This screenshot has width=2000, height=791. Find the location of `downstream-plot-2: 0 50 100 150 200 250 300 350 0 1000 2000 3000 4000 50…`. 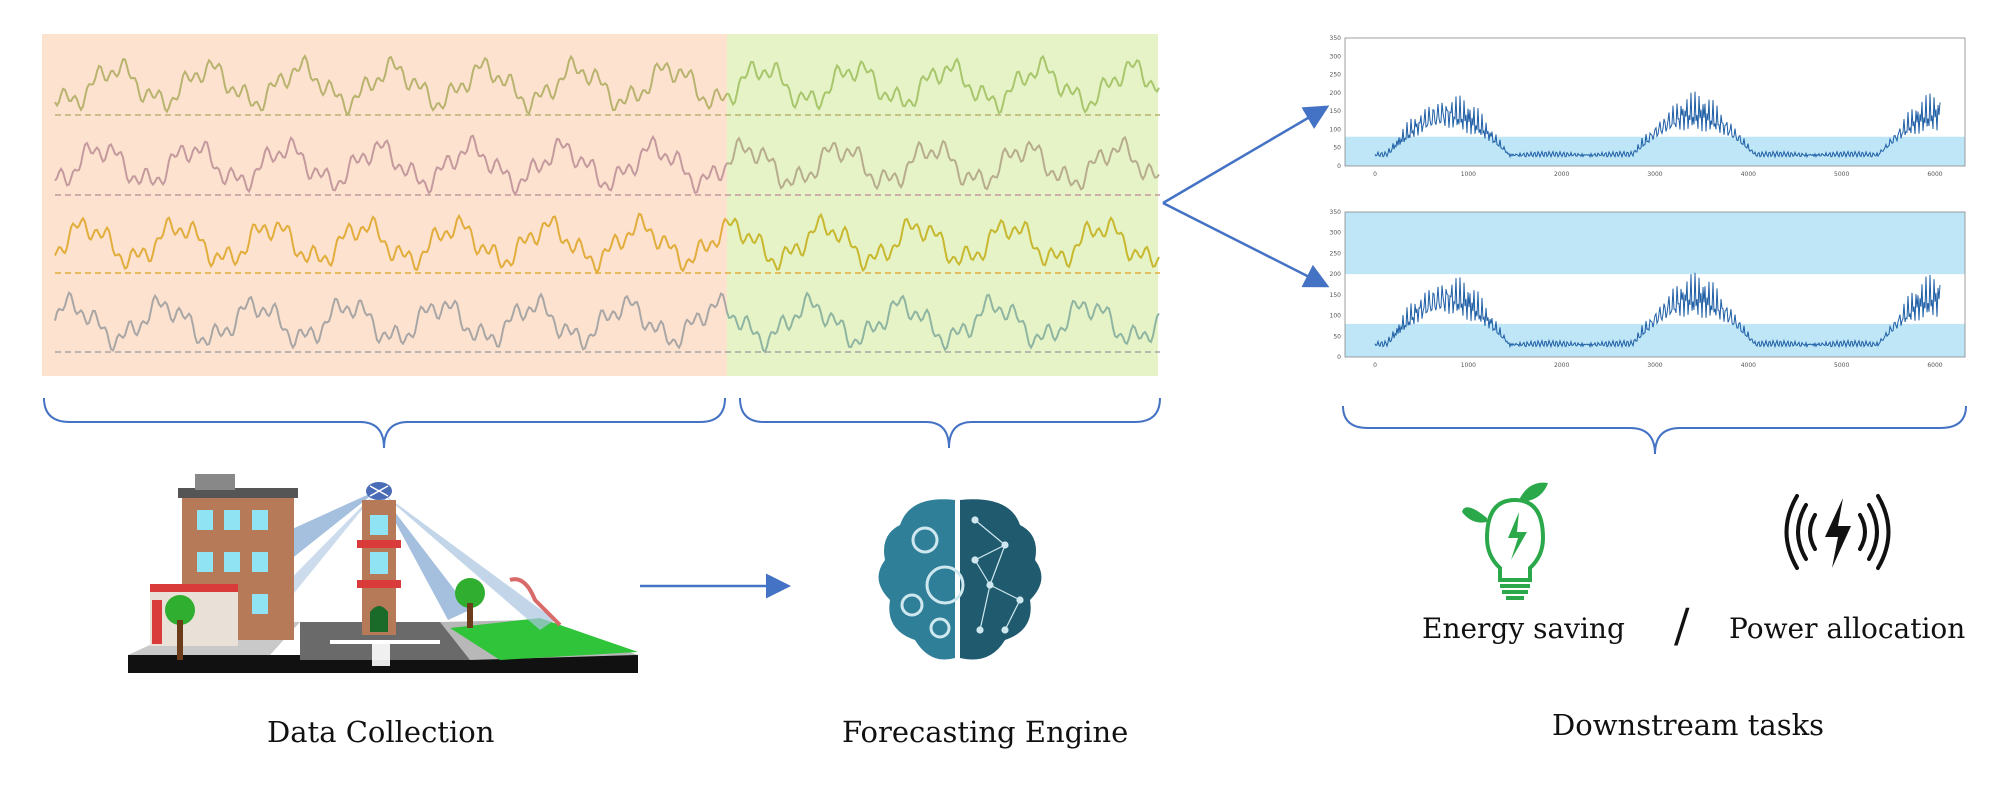

downstream-plot-2: 0 50 100 150 200 250 300 350 0 1000 2000 3000 4000 50… is located at coordinates (1648, 289).